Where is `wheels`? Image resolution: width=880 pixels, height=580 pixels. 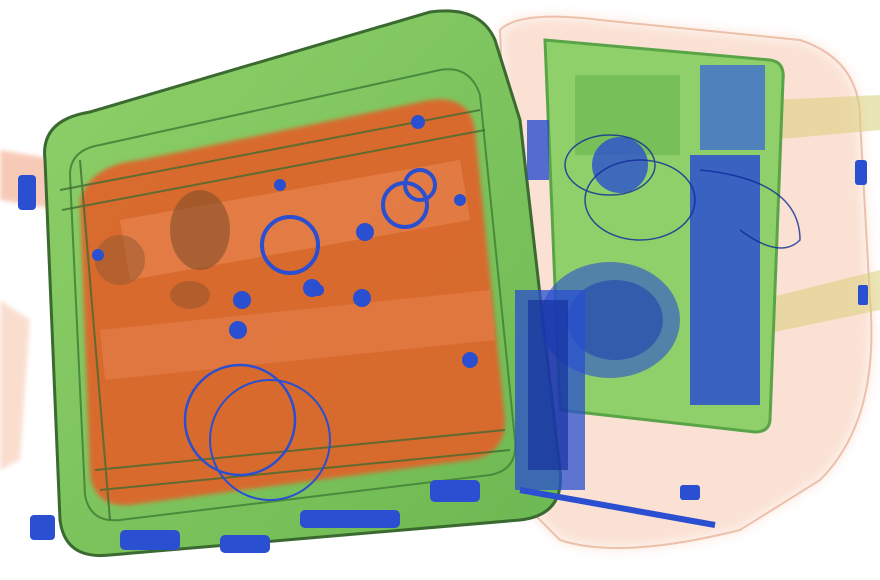
wheels is located at coordinates (365, 516).